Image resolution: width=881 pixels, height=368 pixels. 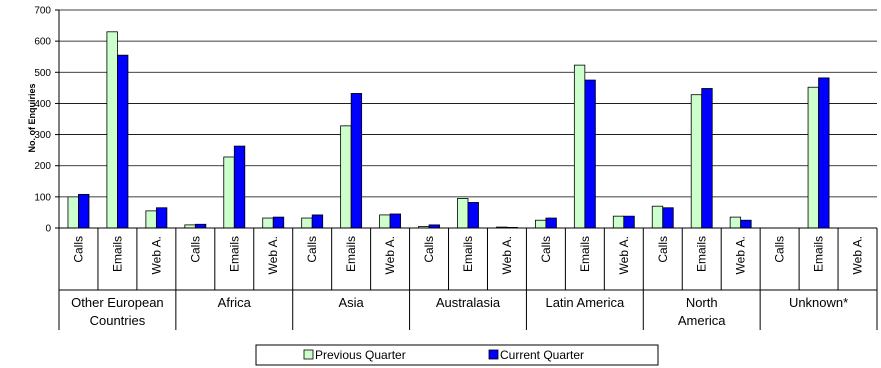 I want to click on region-label: America, so click(x=702, y=320).